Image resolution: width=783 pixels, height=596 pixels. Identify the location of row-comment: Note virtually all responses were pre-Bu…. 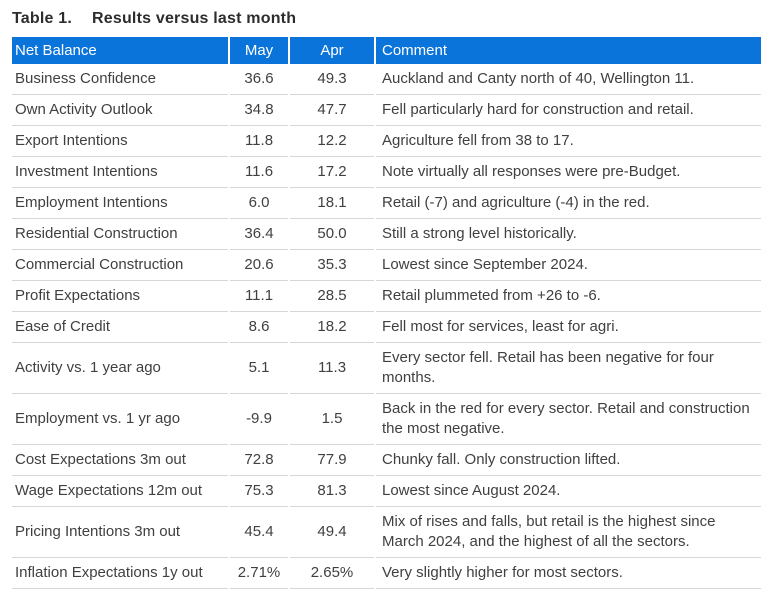
(568, 172).